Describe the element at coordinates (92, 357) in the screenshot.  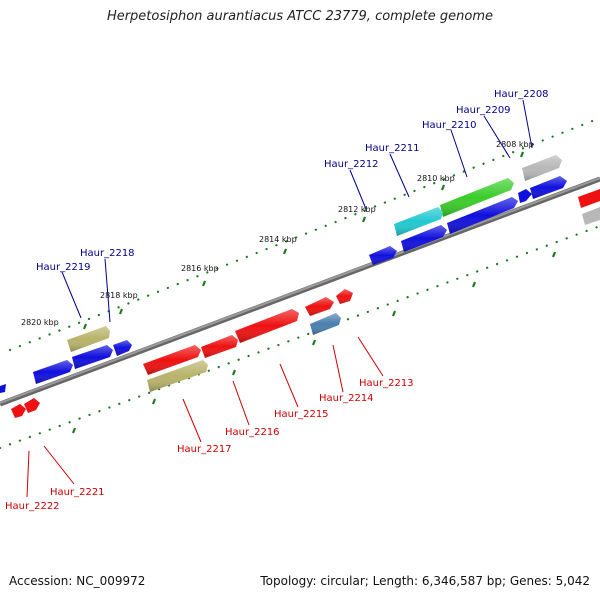
I see `gene-haur-2218-b` at that location.